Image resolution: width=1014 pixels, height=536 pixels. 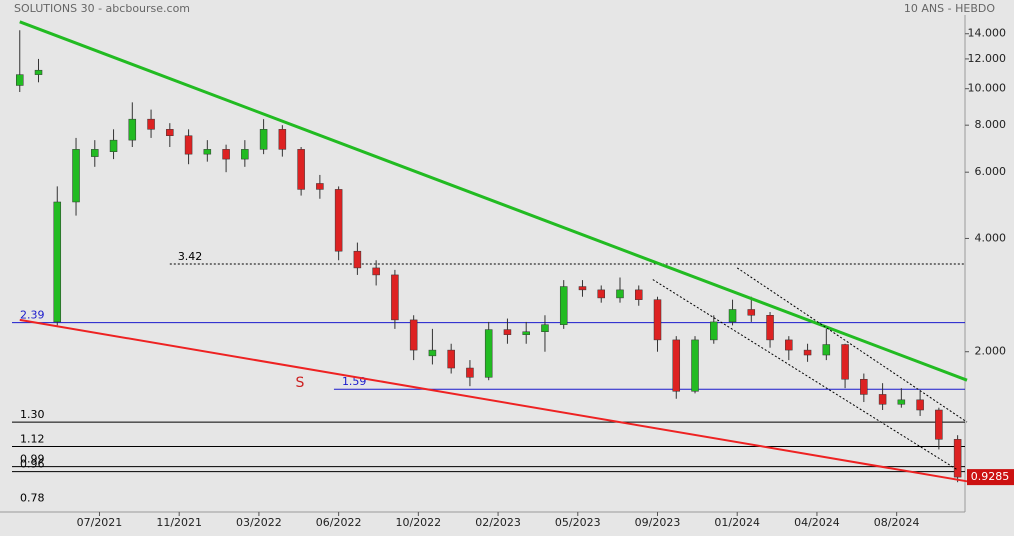 What do you see at coordinates (32, 315) in the screenshot?
I see `level-label: 2.39` at bounding box center [32, 315].